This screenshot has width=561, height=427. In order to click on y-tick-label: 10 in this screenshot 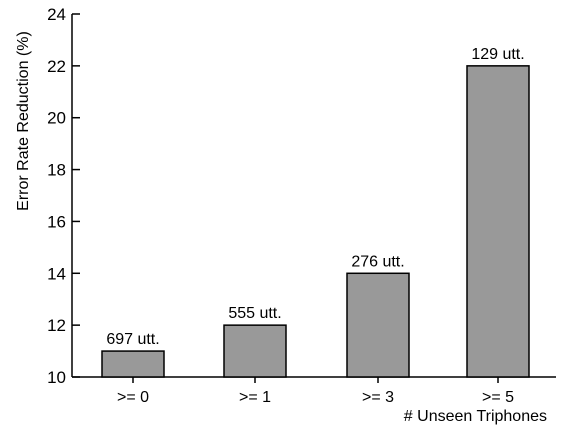, I will do `click(56, 377)`.